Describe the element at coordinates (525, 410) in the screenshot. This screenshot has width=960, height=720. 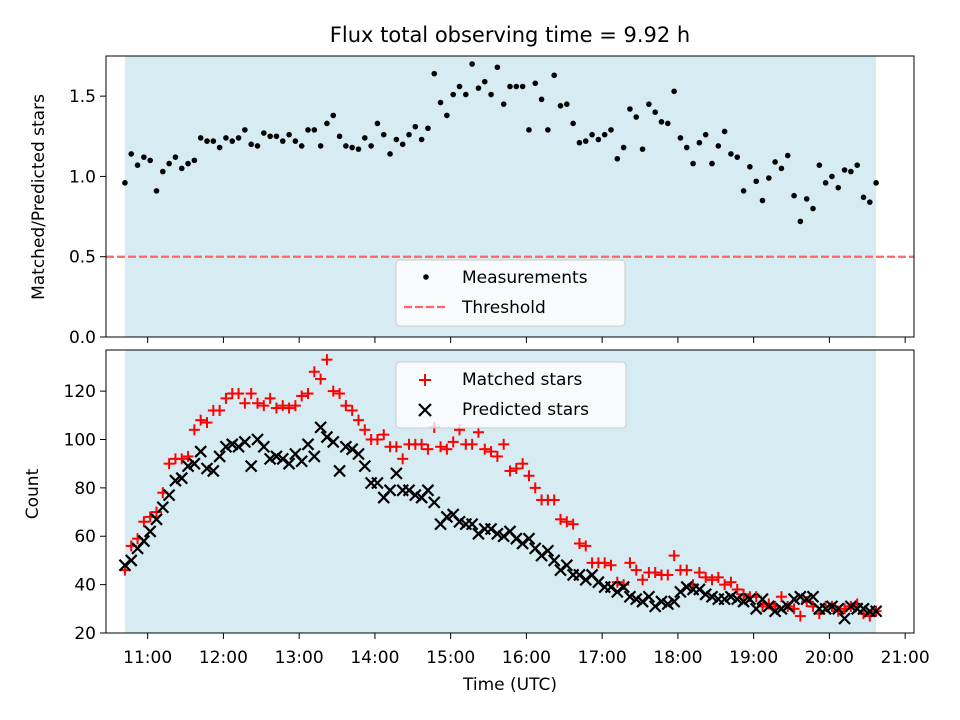
I see `legend-predicted-label: Predicted stars` at that location.